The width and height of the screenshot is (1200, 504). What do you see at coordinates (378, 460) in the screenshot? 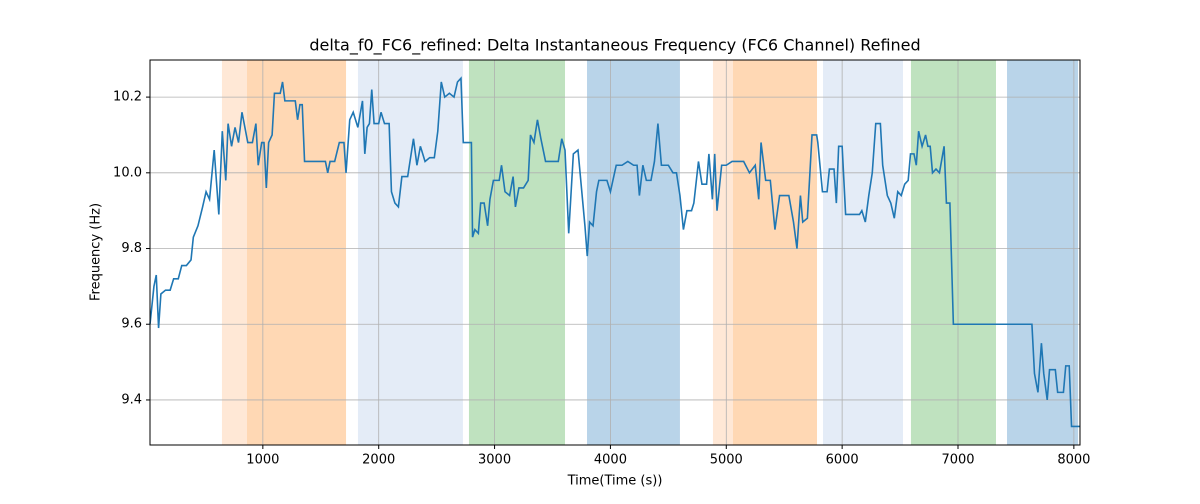
I see `x-tick-label: 2000` at bounding box center [378, 460].